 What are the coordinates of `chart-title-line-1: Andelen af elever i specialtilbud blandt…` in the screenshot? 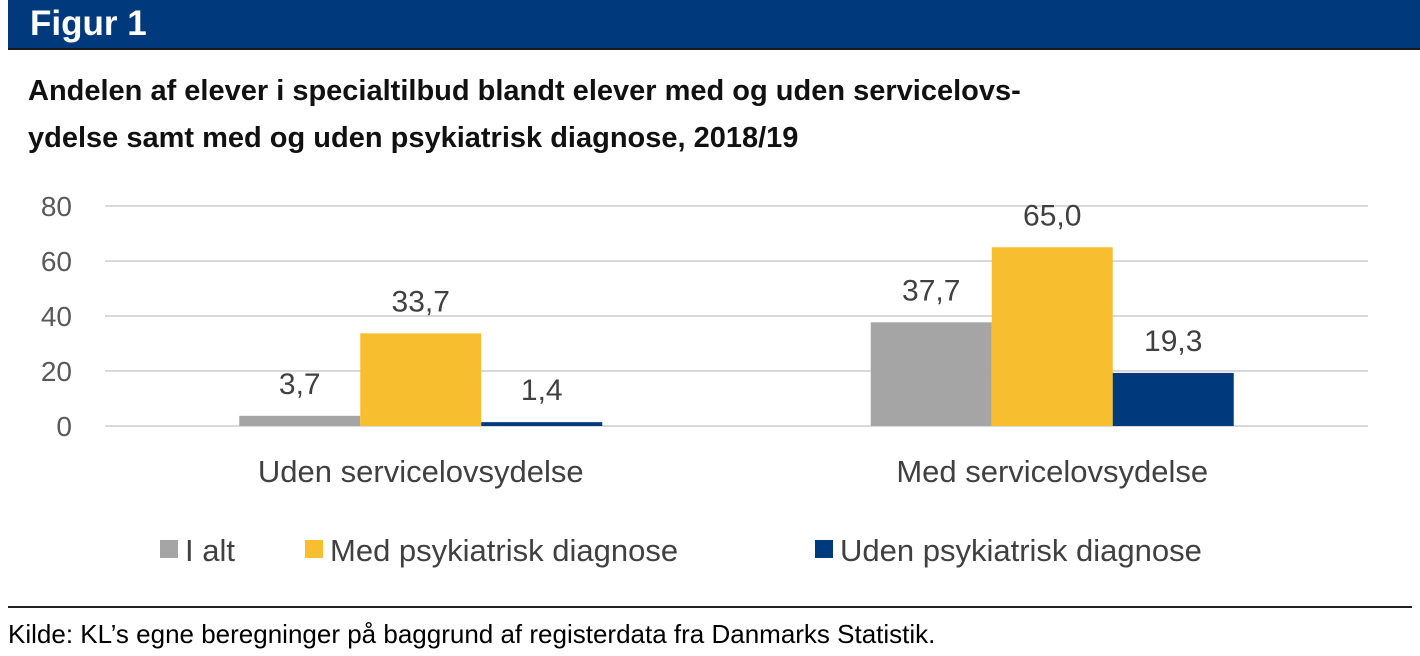 It's located at (524, 91).